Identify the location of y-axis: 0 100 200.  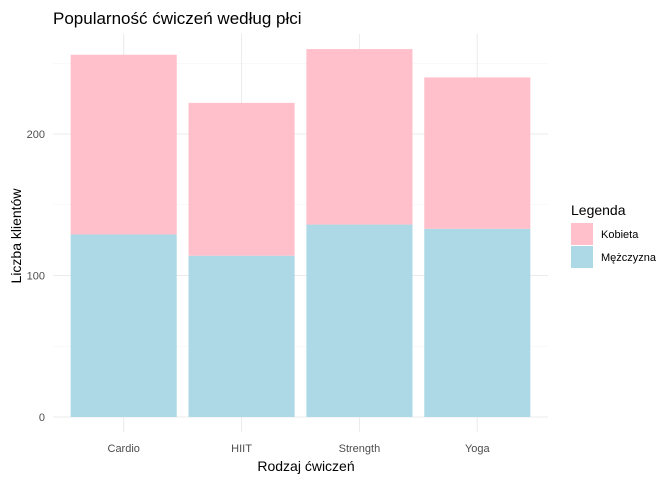
(36, 276).